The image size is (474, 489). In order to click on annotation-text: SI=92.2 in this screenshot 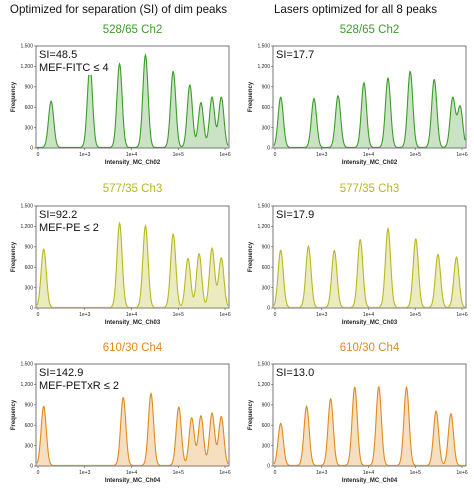, I will do `click(58, 215)`.